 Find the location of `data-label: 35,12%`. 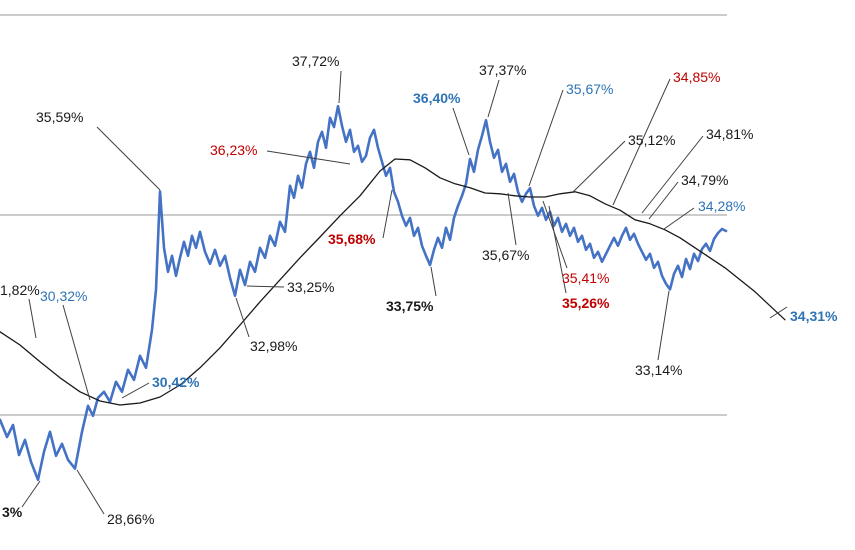

data-label: 35,12% is located at coordinates (652, 140).